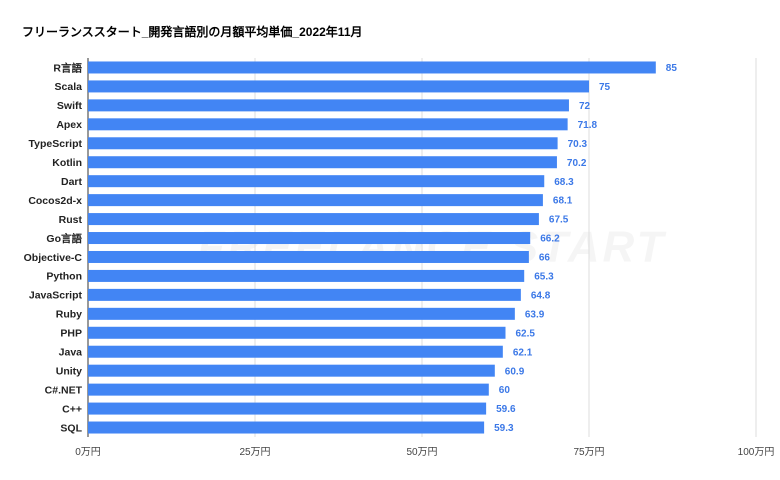  Describe the element at coordinates (578, 144) in the screenshot. I see `value-label: 70.3` at that location.